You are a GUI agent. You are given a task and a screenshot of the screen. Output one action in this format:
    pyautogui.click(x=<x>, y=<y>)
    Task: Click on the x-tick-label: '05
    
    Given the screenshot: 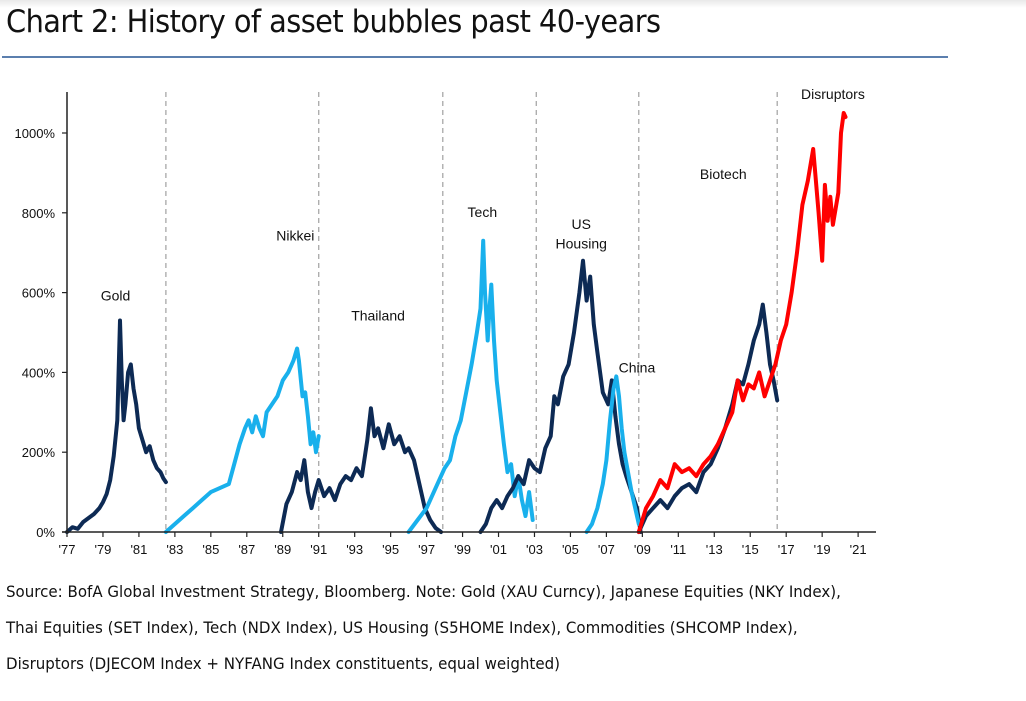 What is the action you would take?
    pyautogui.click(x=570, y=549)
    